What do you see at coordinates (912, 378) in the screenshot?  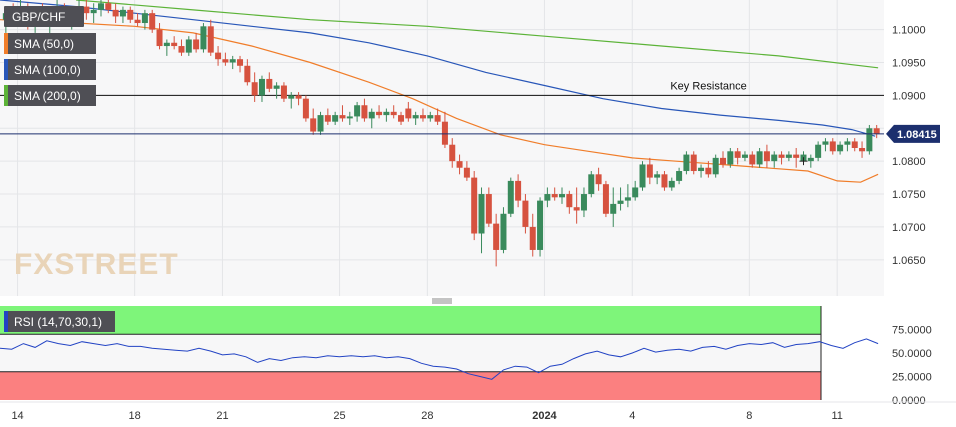 I see `rsi-tick-label: 25.0000` at bounding box center [912, 378].